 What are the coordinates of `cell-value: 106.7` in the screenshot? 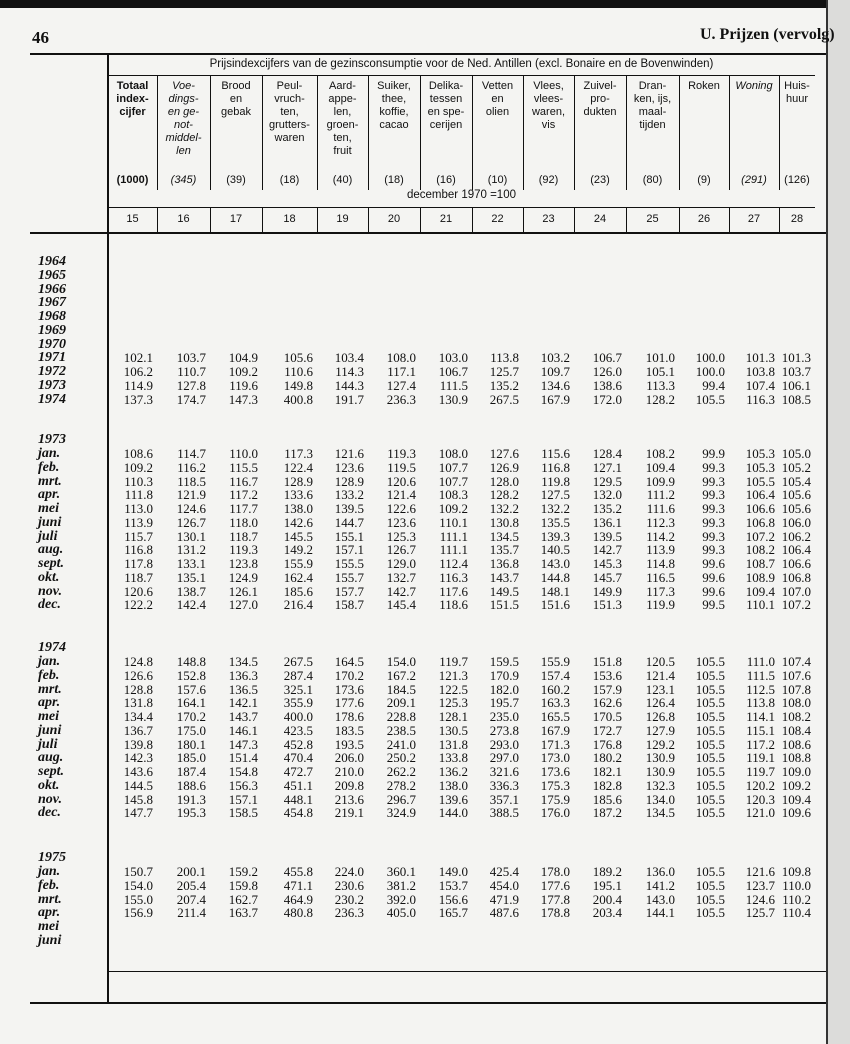 It's located at (453, 371).